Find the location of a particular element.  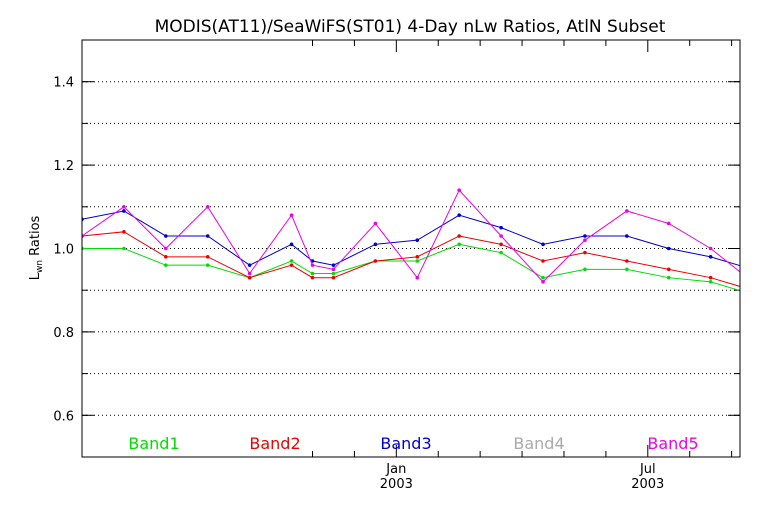

legend-band1: Band1 is located at coordinates (153, 443).